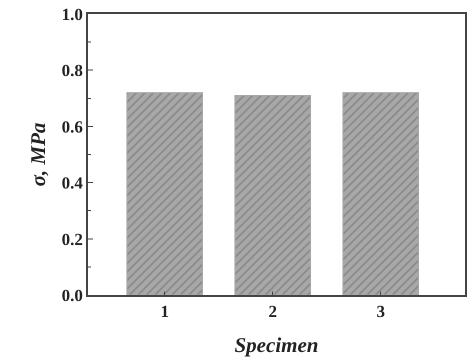 Image resolution: width=473 pixels, height=357 pixels. I want to click on y-tick-label: 0.2, so click(72, 239).